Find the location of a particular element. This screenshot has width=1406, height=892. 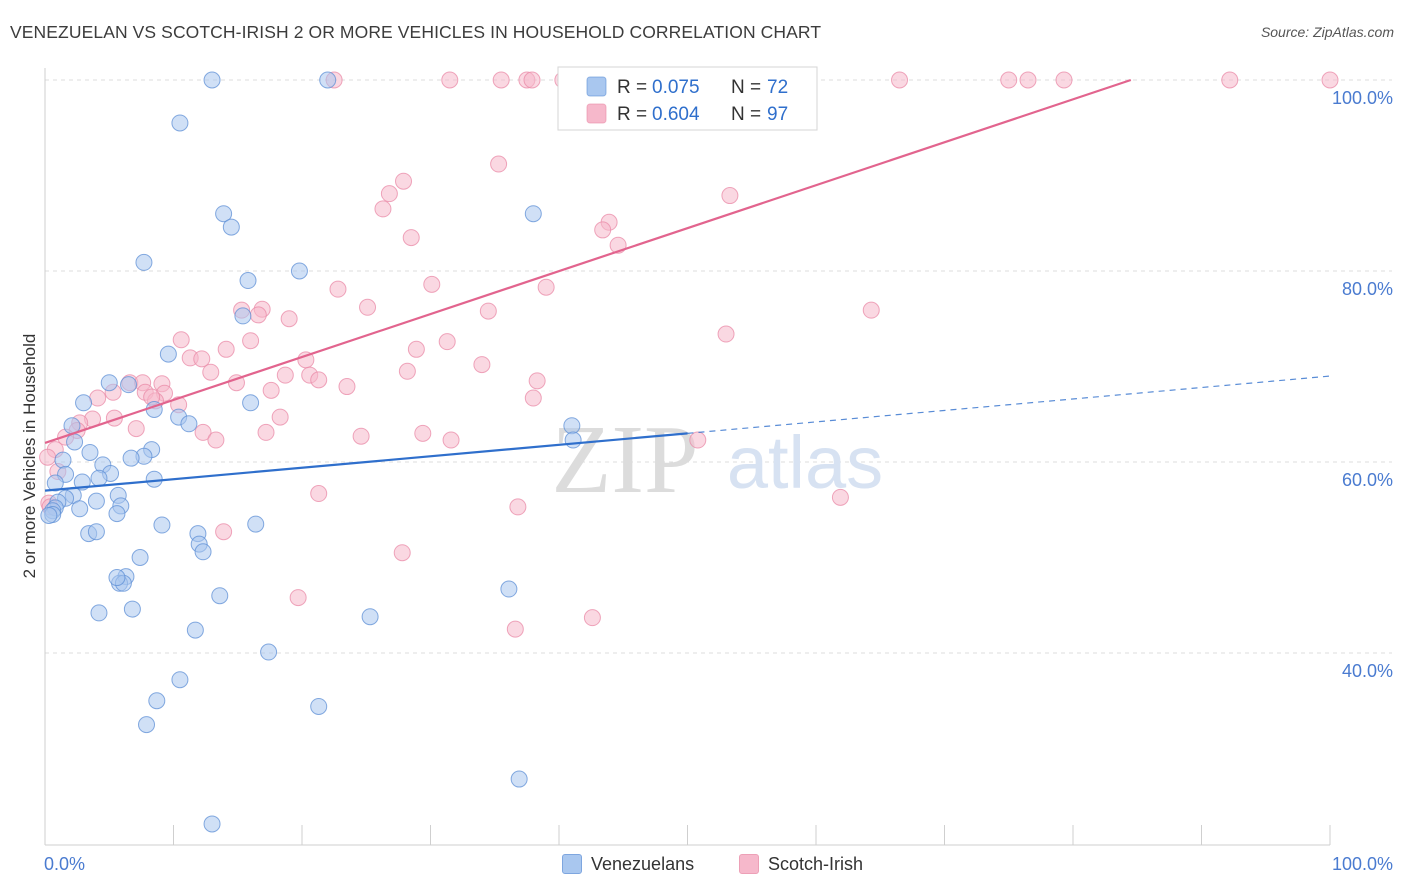

stats-legend: R = 0.075 N = 72 R = 0.604 N = 97 is located at coordinates (687, 98).